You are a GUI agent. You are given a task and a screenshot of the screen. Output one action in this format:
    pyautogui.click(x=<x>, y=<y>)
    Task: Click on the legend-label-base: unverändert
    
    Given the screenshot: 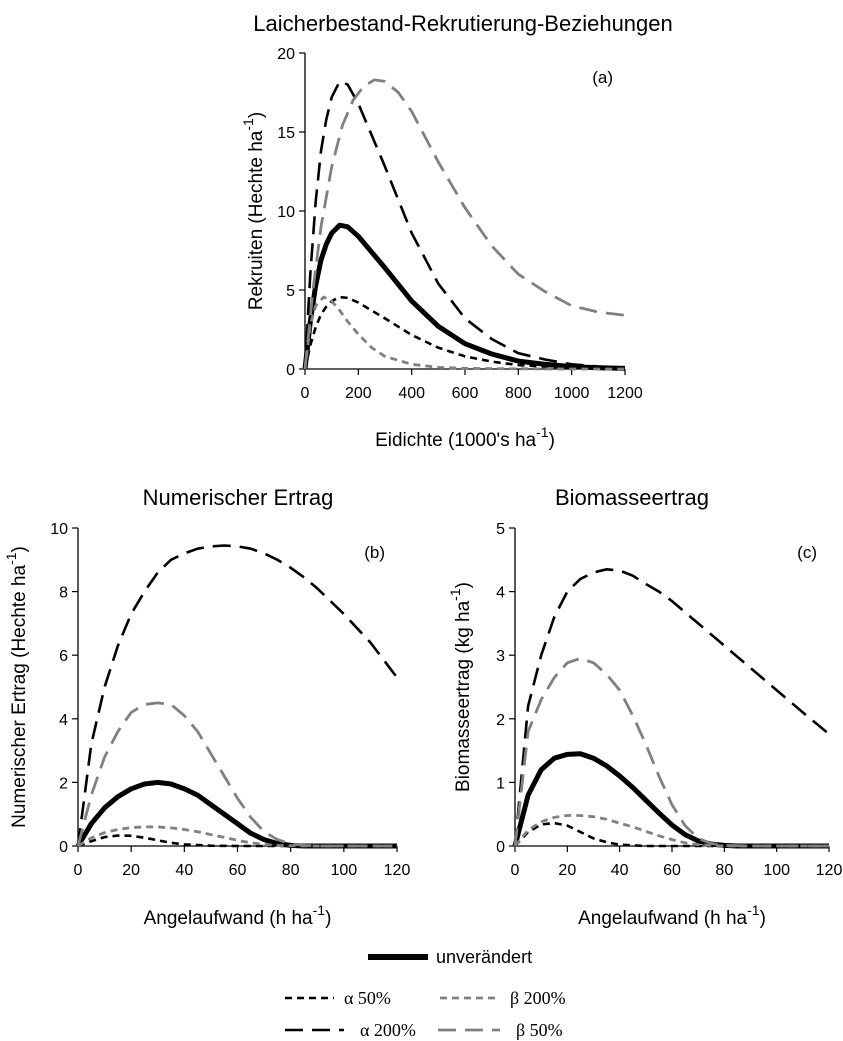 What is the action you would take?
    pyautogui.click(x=484, y=957)
    